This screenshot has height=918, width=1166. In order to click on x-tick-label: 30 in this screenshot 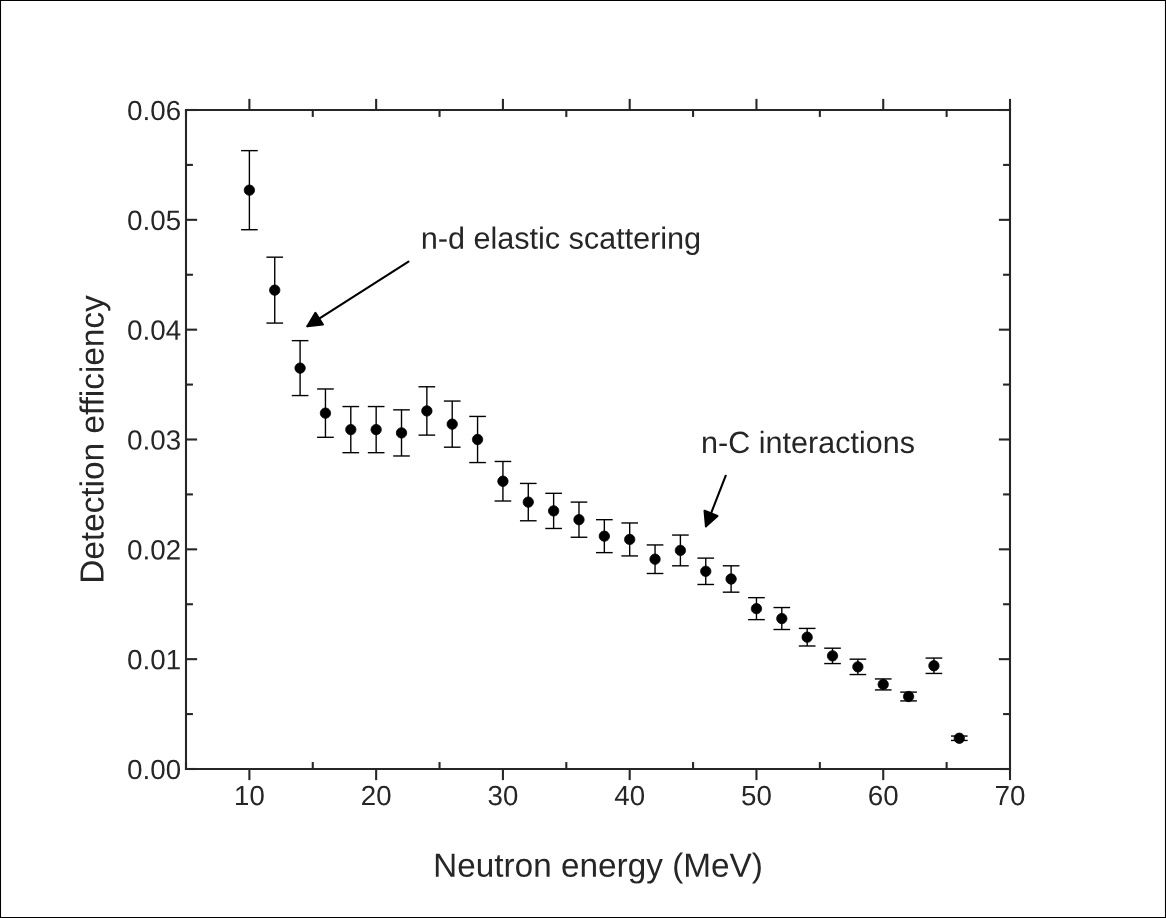, I will do `click(503, 795)`.